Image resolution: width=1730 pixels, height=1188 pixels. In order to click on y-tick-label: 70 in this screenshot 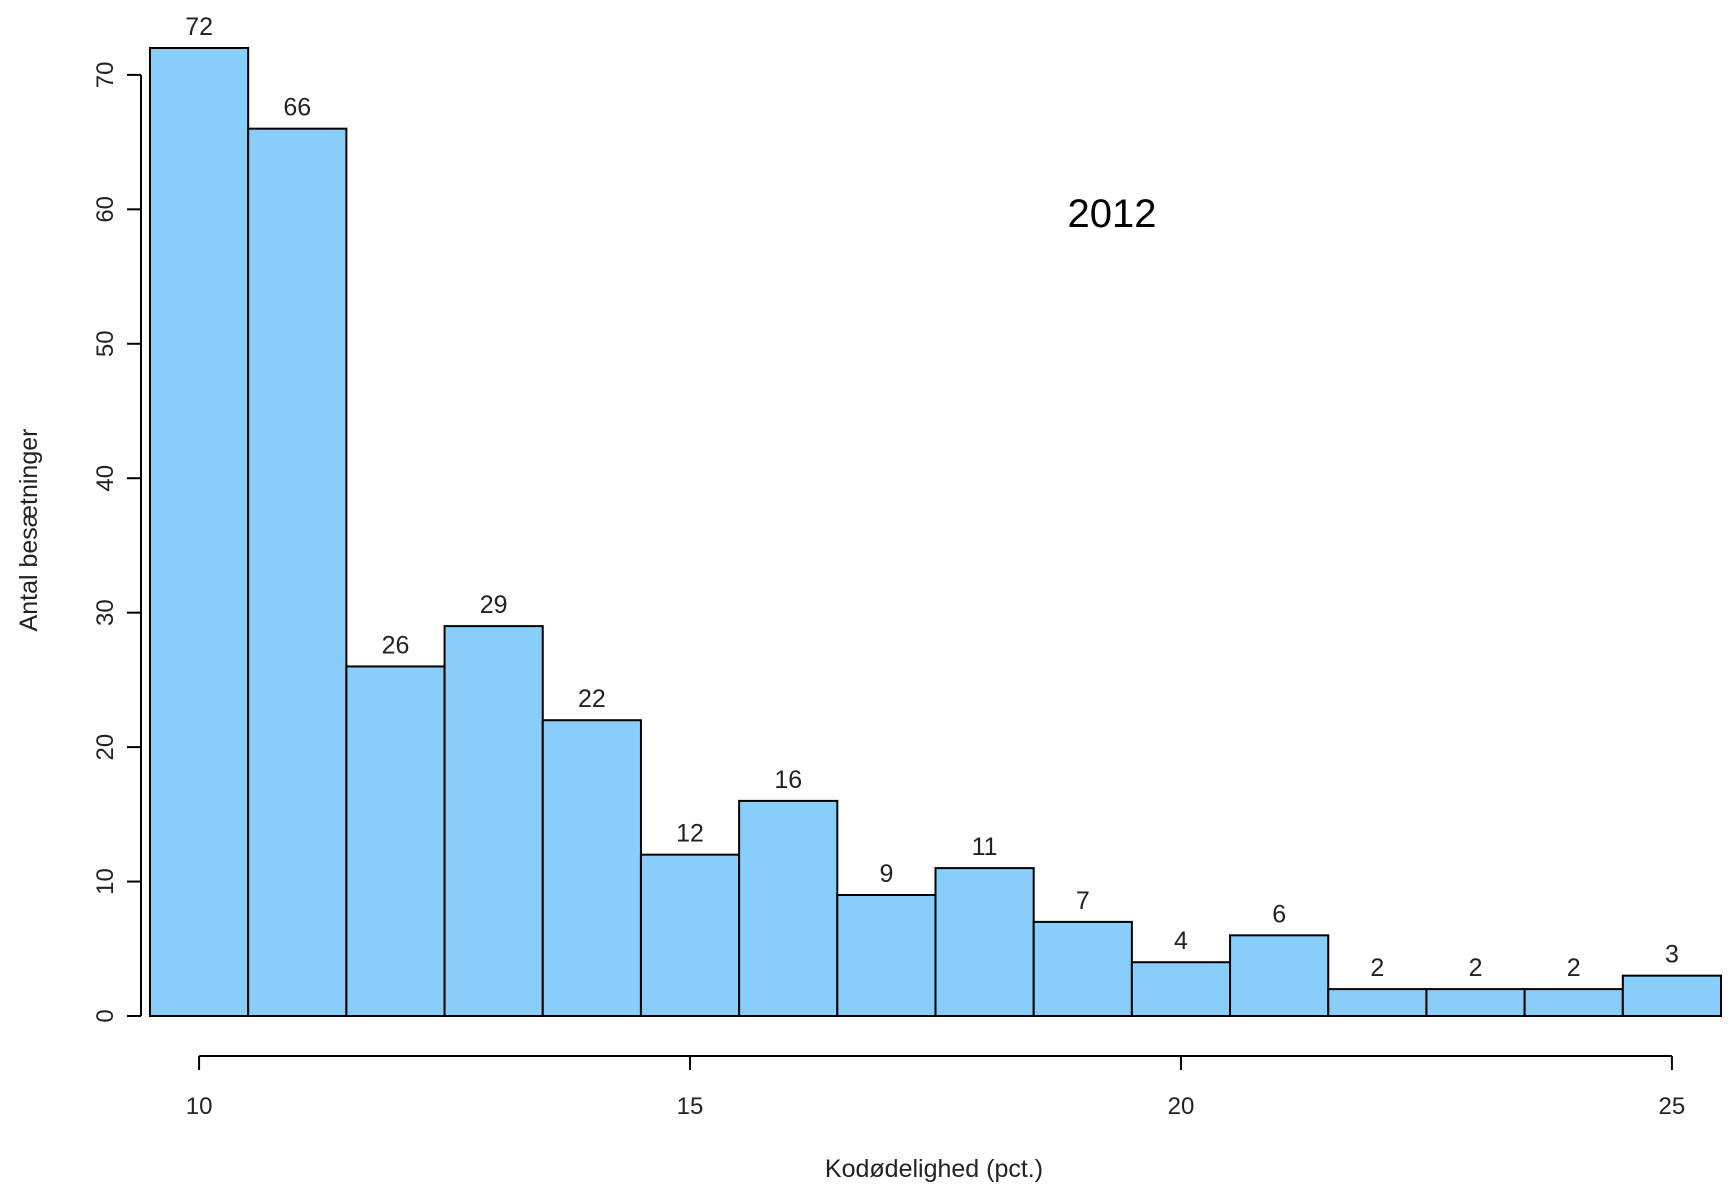, I will do `click(105, 75)`.